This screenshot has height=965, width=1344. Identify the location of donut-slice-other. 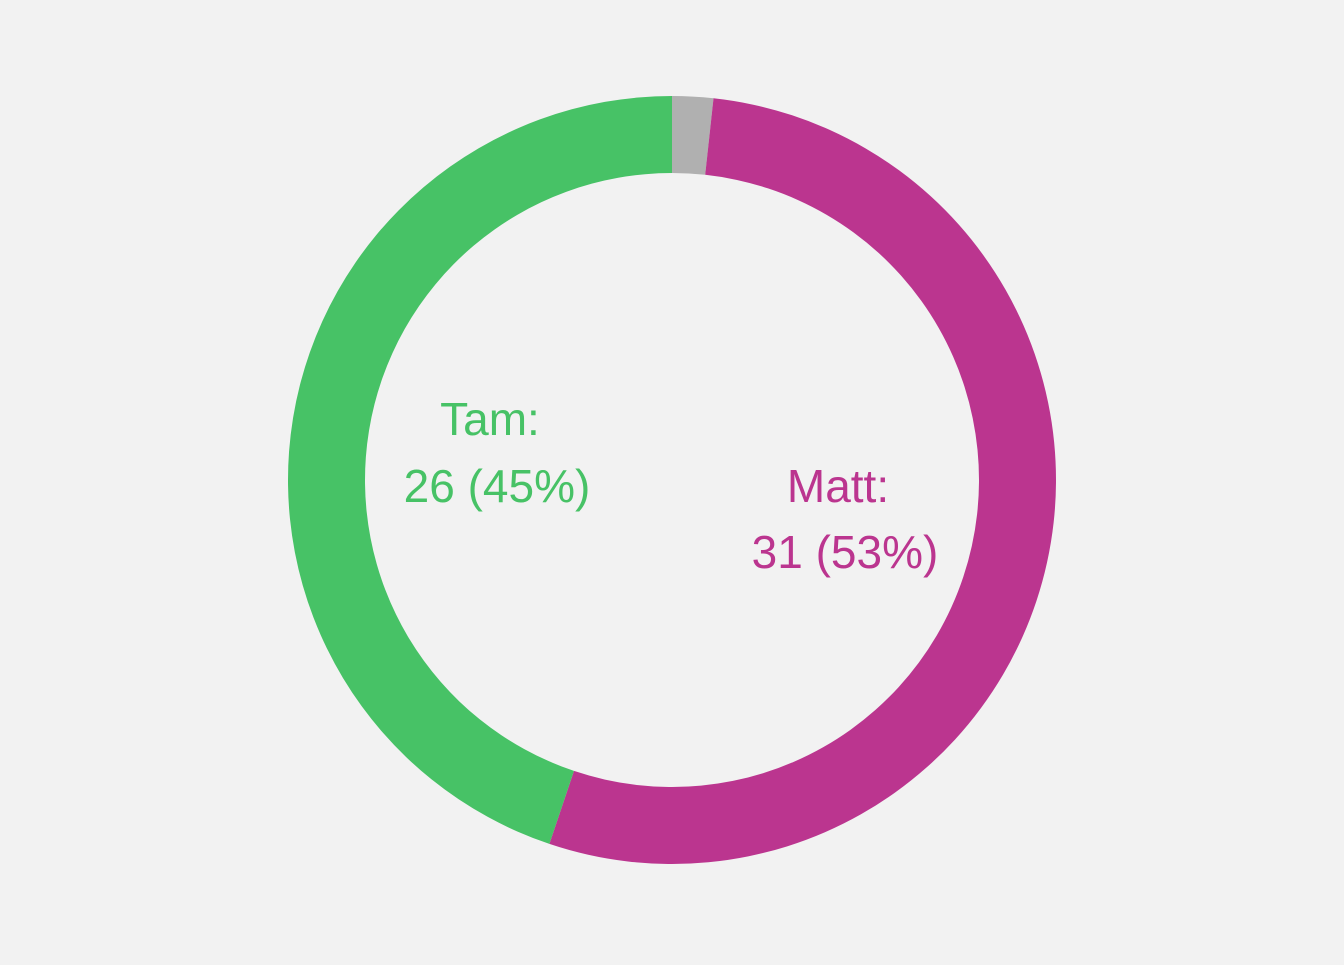
(693, 135).